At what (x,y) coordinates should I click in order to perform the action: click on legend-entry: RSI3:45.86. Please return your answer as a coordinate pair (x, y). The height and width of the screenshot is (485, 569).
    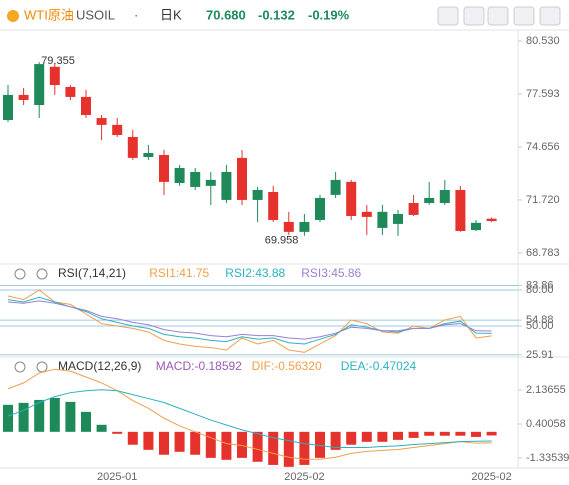
    Looking at the image, I should click on (331, 273).